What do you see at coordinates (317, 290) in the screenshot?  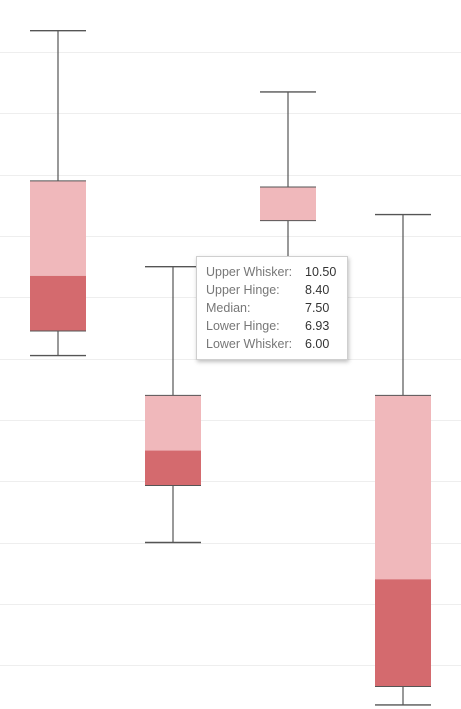 I see `tooltip-value: 8.40` at bounding box center [317, 290].